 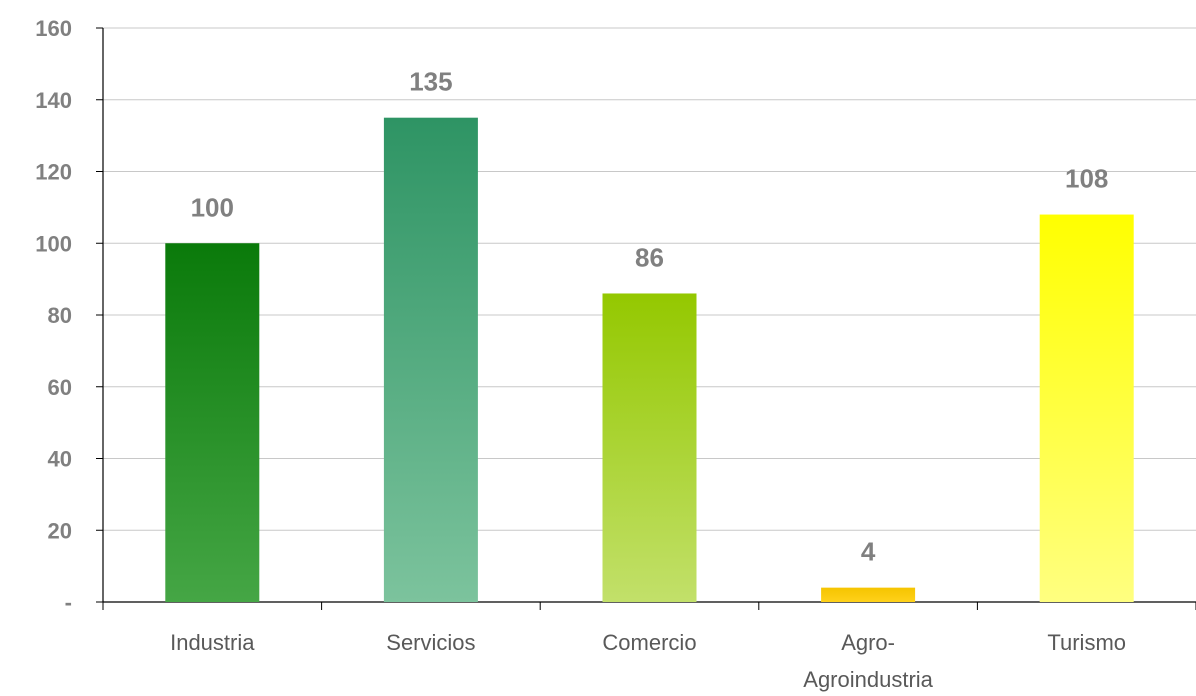 I want to click on data-label: 4, so click(x=868, y=552).